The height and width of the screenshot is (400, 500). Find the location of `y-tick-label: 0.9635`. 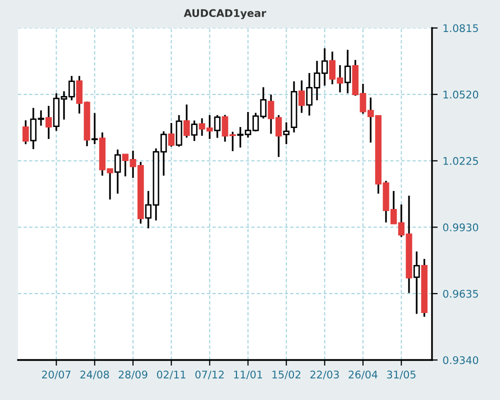

y-tick-label: 0.9635 is located at coordinates (460, 294).